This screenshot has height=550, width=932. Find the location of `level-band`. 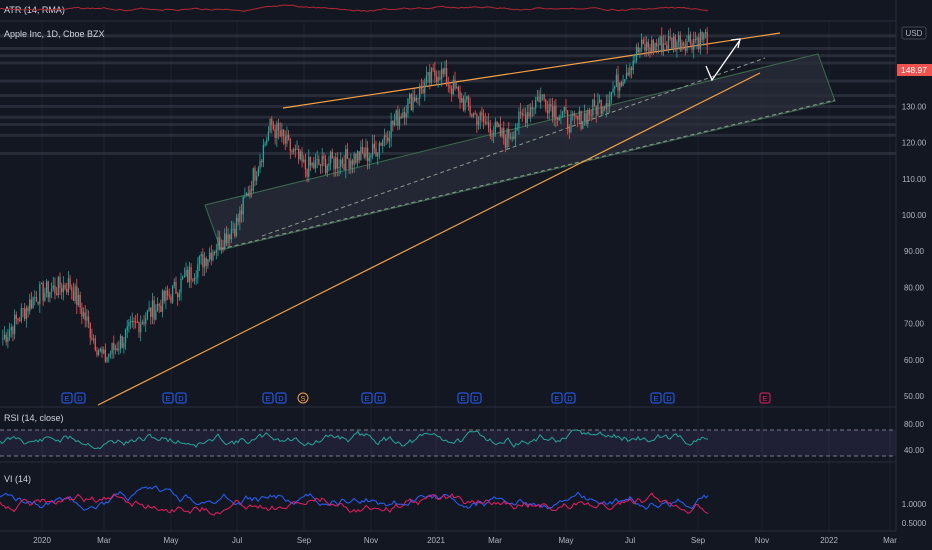

level-band is located at coordinates (448, 63).